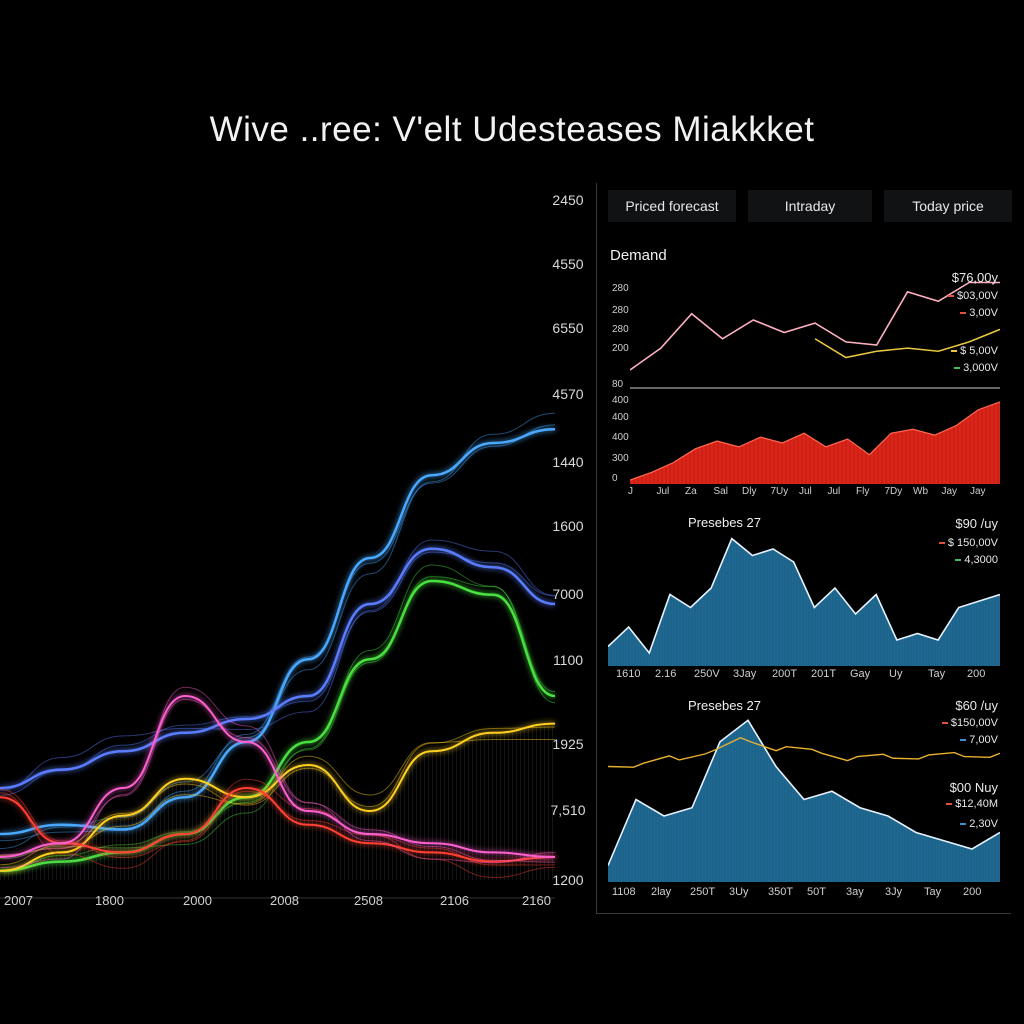 The width and height of the screenshot is (1024, 1024). Describe the element at coordinates (972, 892) in the screenshot. I see `panel4-x-tick: 200` at that location.